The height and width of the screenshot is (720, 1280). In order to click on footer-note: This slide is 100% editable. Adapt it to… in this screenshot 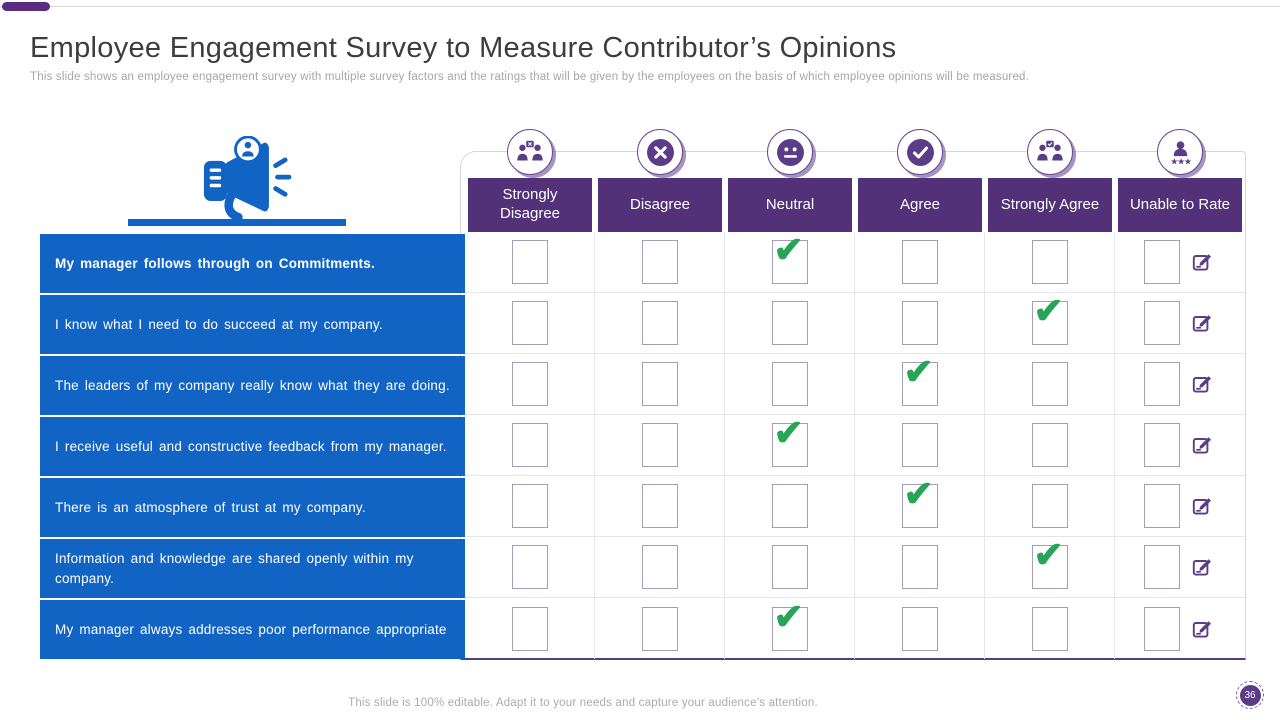, I will do `click(583, 703)`.